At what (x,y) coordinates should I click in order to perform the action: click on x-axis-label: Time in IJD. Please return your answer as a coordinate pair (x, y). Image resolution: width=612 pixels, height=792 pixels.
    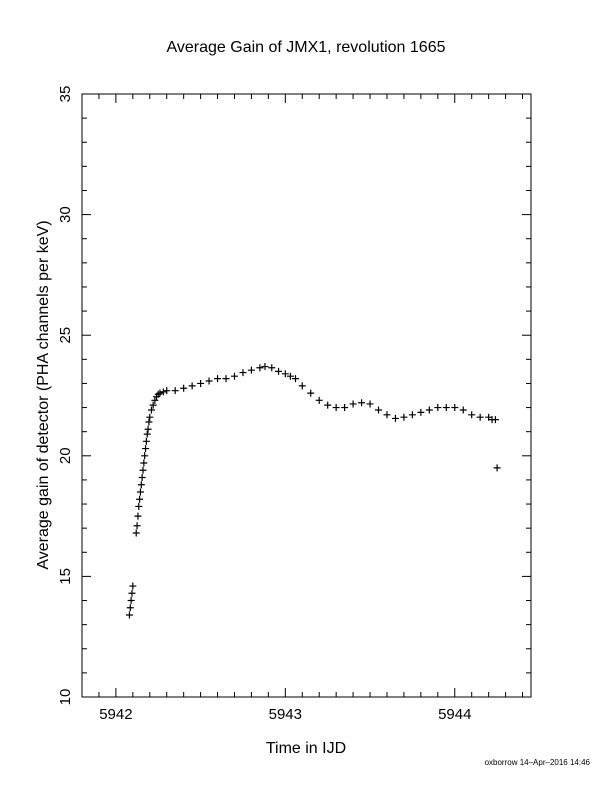
    Looking at the image, I should click on (306, 748).